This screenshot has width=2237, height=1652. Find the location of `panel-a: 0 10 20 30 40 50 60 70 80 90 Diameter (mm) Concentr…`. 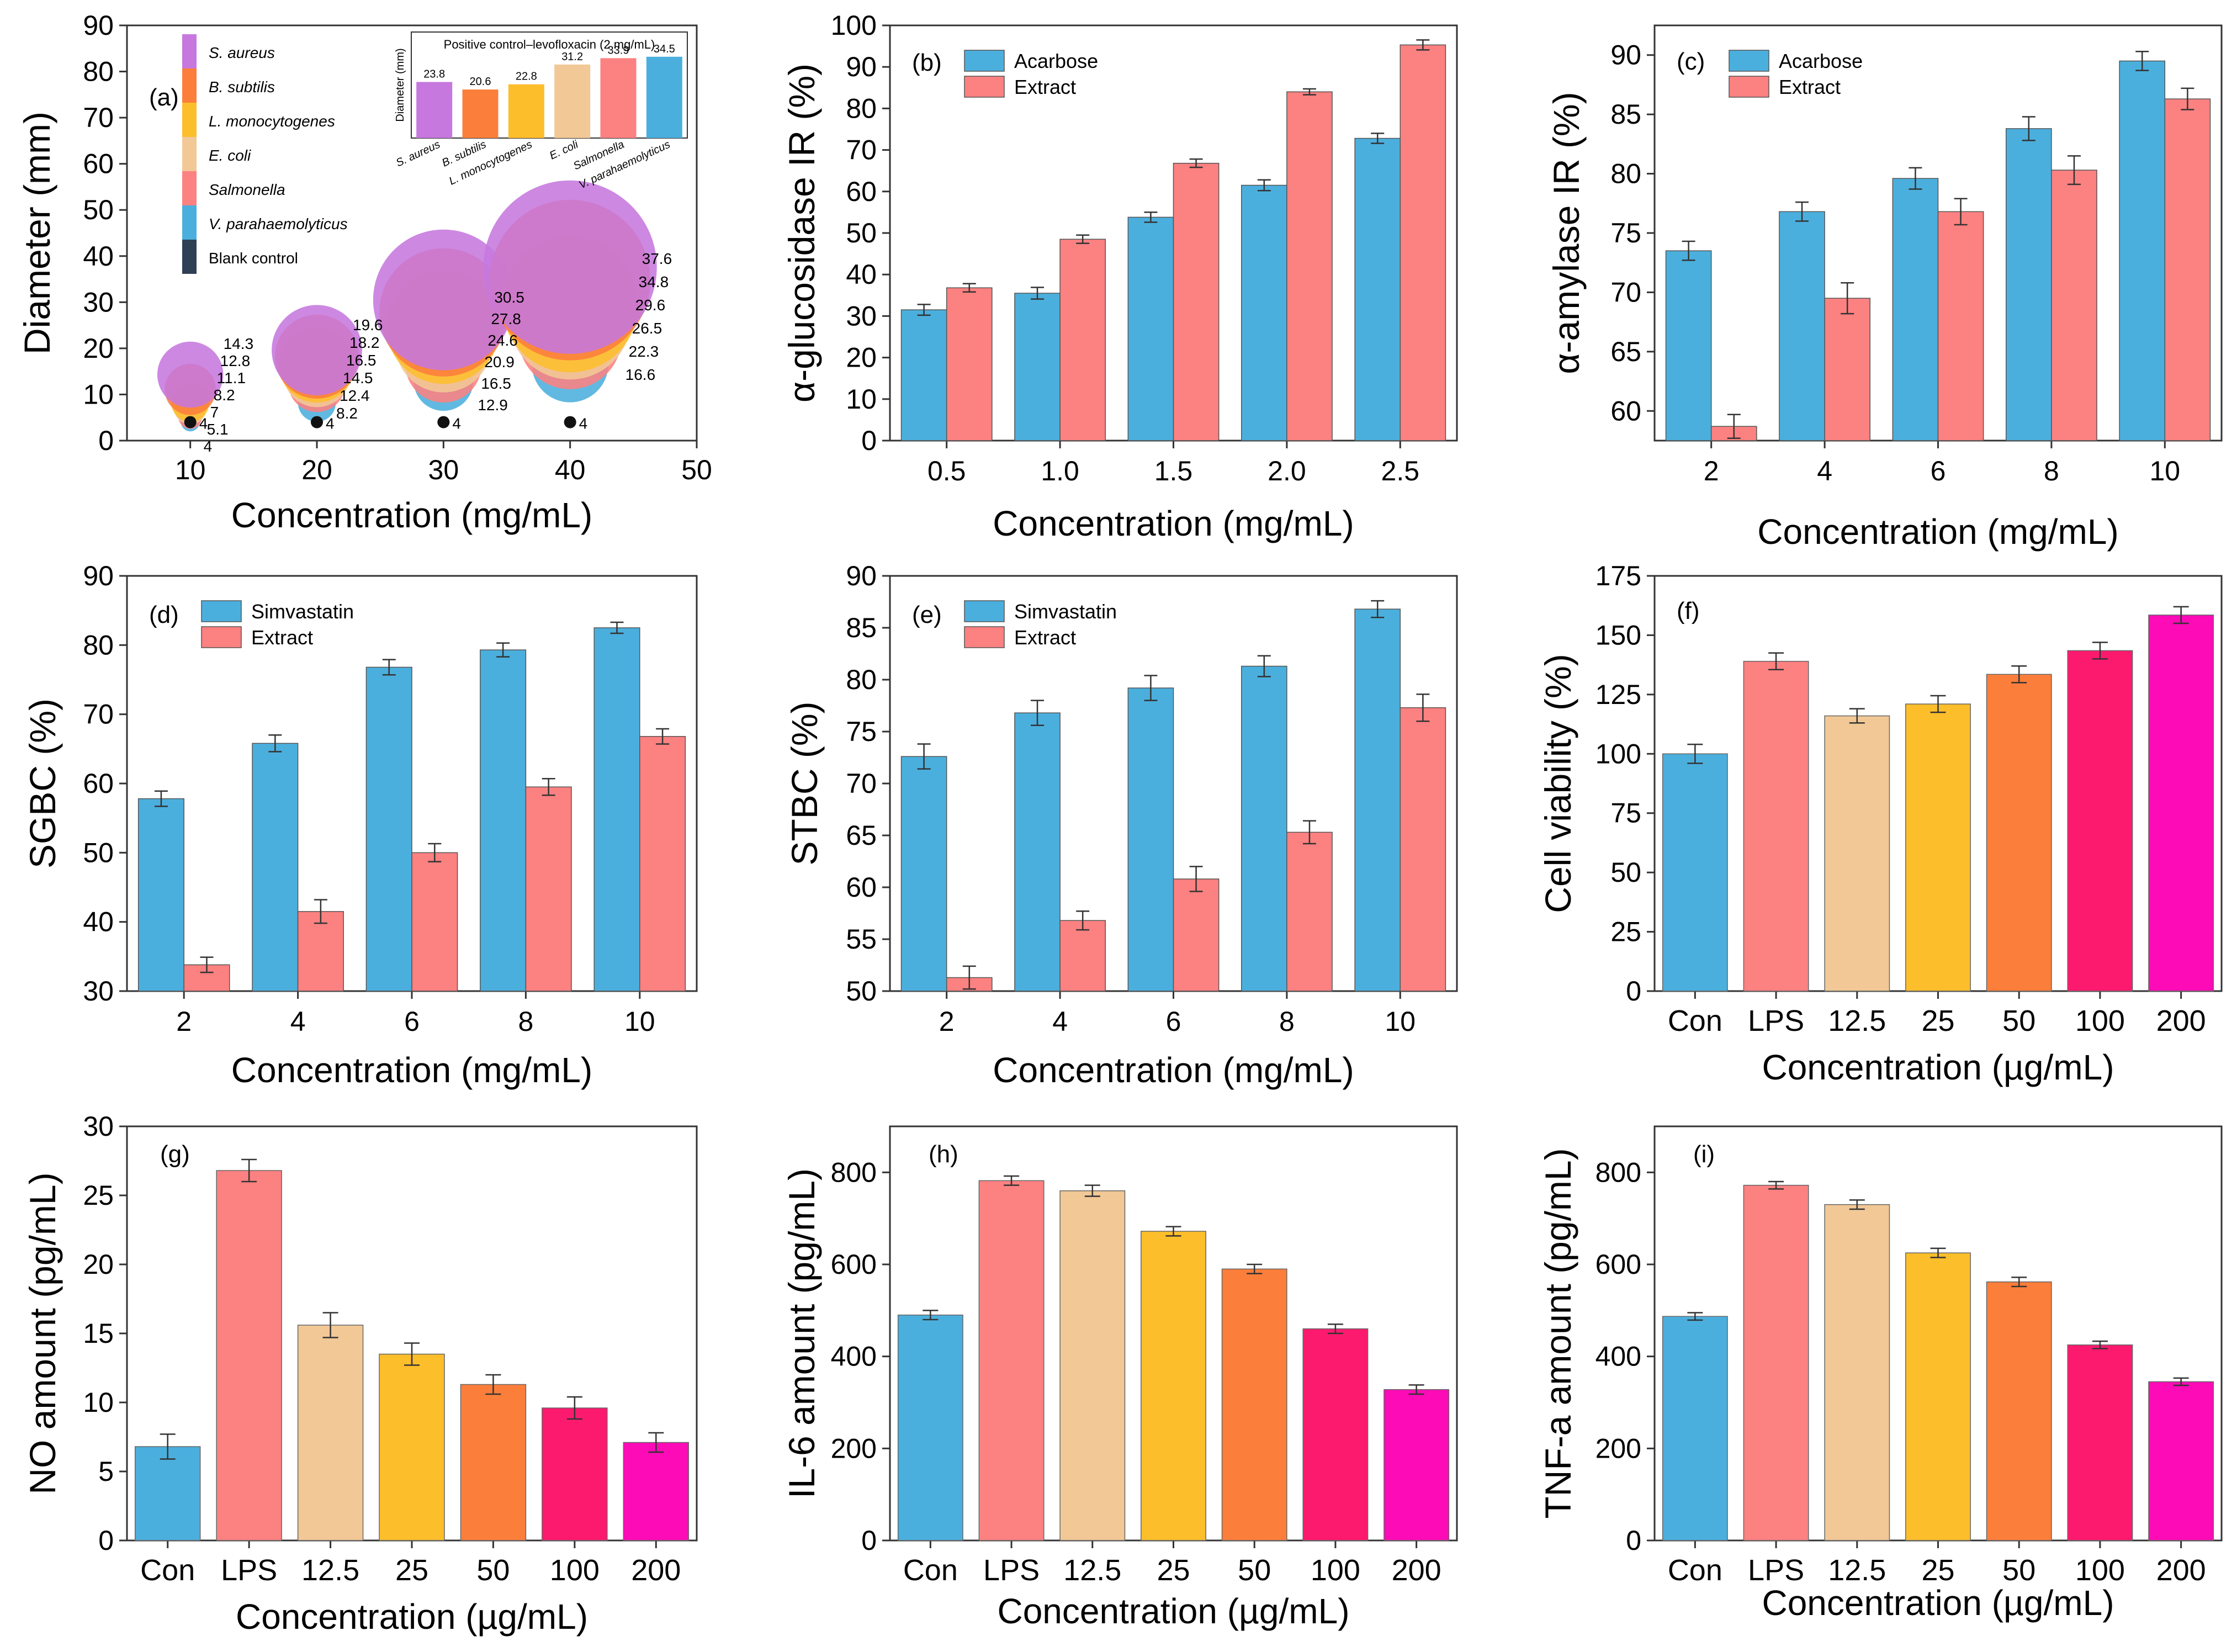

panel-a: 0 10 20 30 40 50 60 70 80 90 Diameter (mm) Concentr… is located at coordinates (364, 272).